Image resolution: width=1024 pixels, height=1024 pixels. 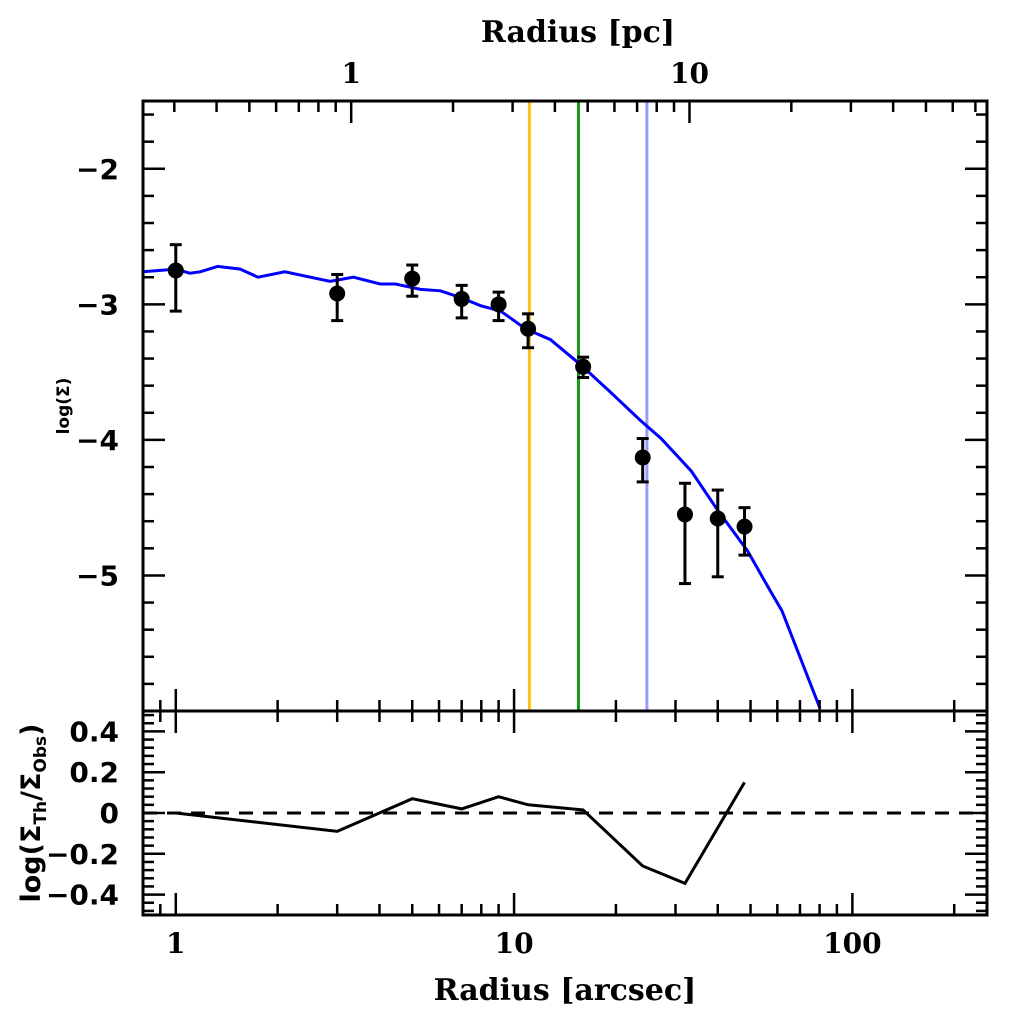 I want to click on upper-y-tick-label: −2, so click(x=97, y=169).